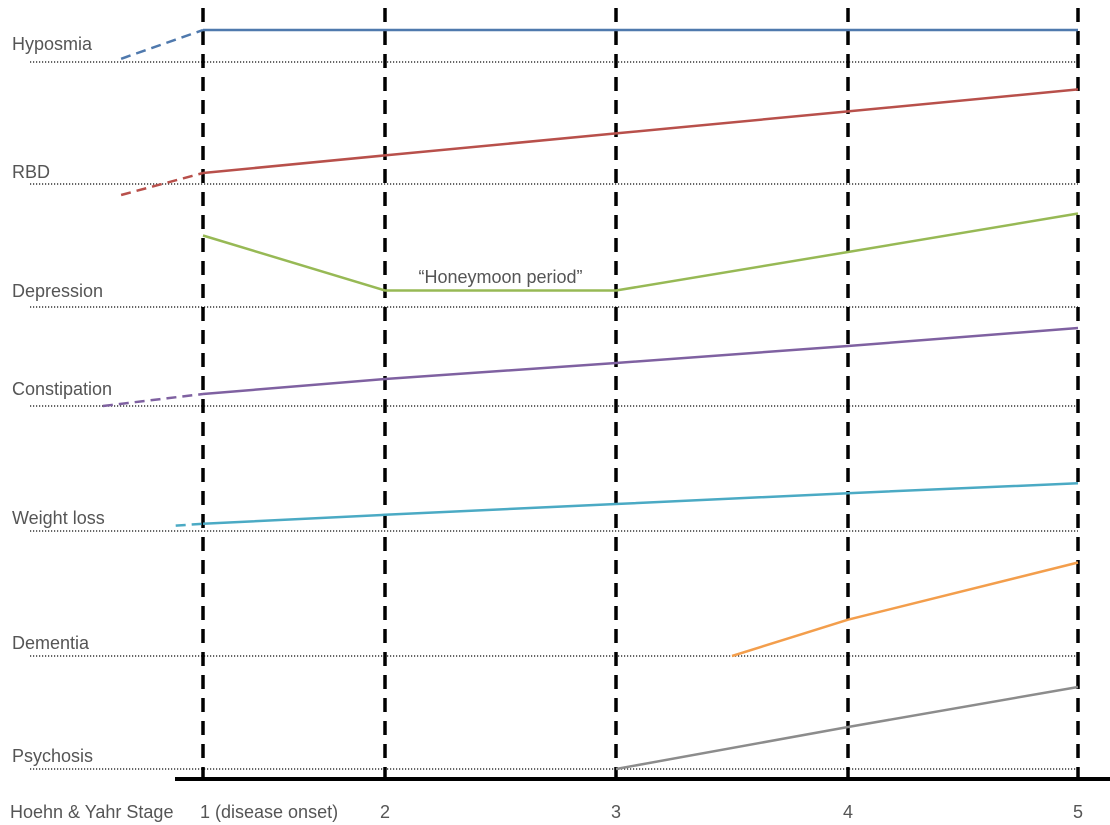 The width and height of the screenshot is (1110, 825). I want to click on series-hyposmia-prodromal, so click(162, 44).